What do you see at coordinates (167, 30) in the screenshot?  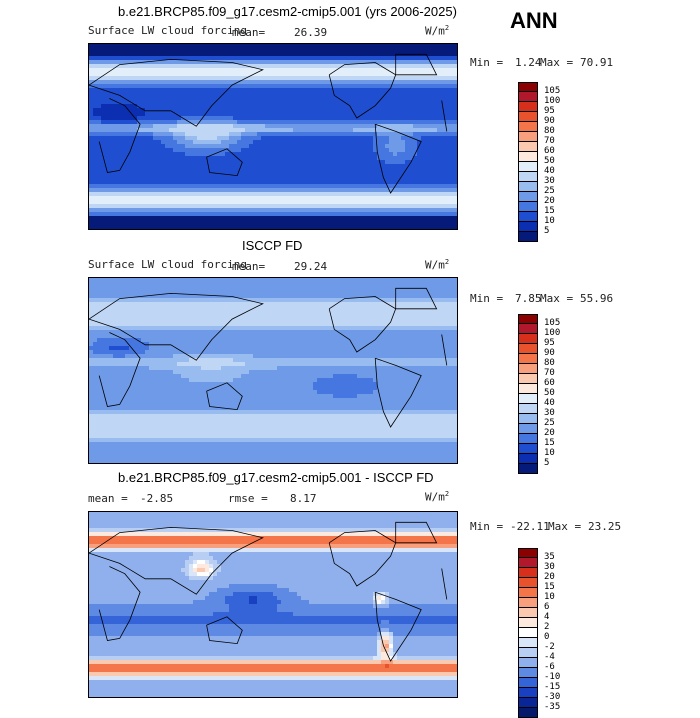 I see `panel1-variable: Surface LW cloud forcing` at bounding box center [167, 30].